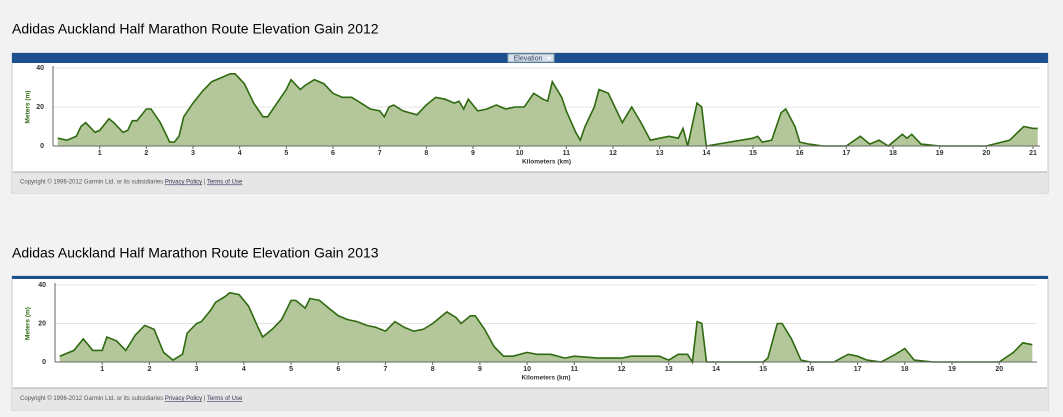 Image resolution: width=1063 pixels, height=417 pixels. Describe the element at coordinates (549, 58) in the screenshot. I see `dropdown-arrow` at that location.